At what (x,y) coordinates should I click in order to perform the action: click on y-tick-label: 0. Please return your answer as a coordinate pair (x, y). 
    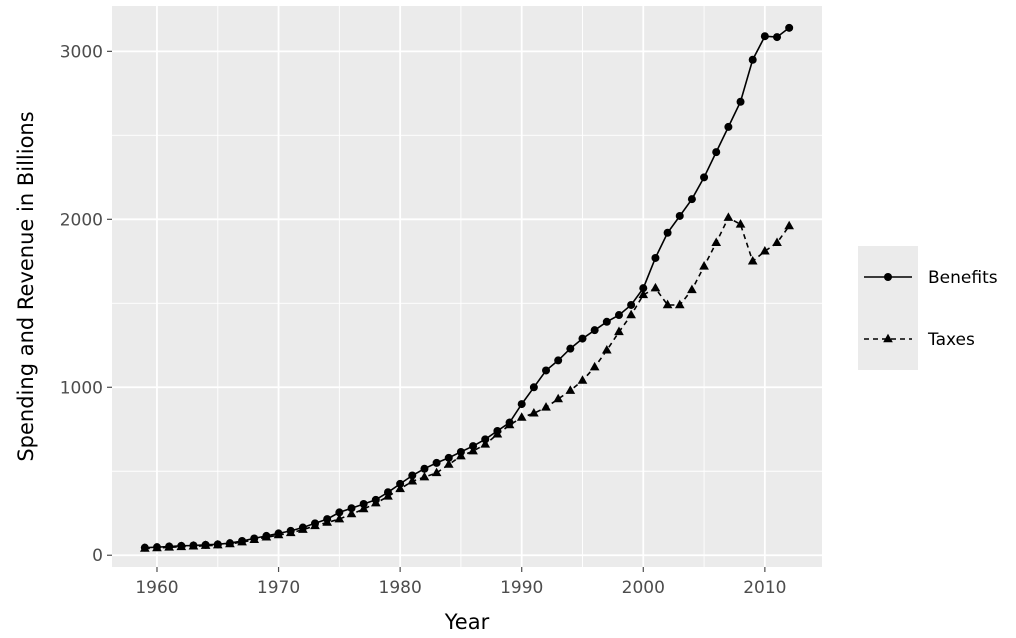
    Looking at the image, I should click on (97, 556).